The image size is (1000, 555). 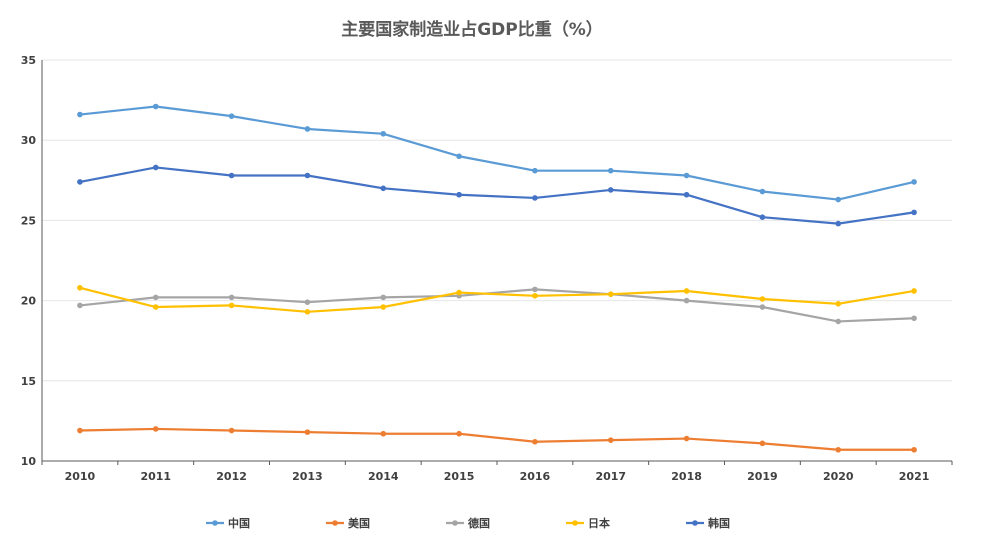 What do you see at coordinates (359, 523) in the screenshot?
I see `legend-label-1: 美国` at bounding box center [359, 523].